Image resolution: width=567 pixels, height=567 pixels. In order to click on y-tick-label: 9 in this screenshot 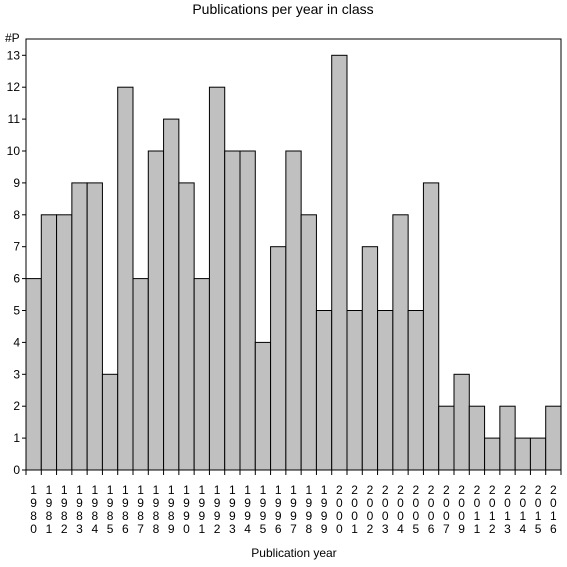, I will do `click(16, 183)`.